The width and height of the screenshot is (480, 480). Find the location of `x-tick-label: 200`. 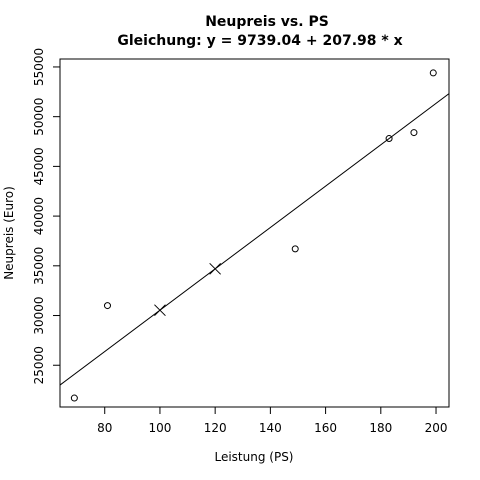

x-tick-label: 200 is located at coordinates (436, 428).